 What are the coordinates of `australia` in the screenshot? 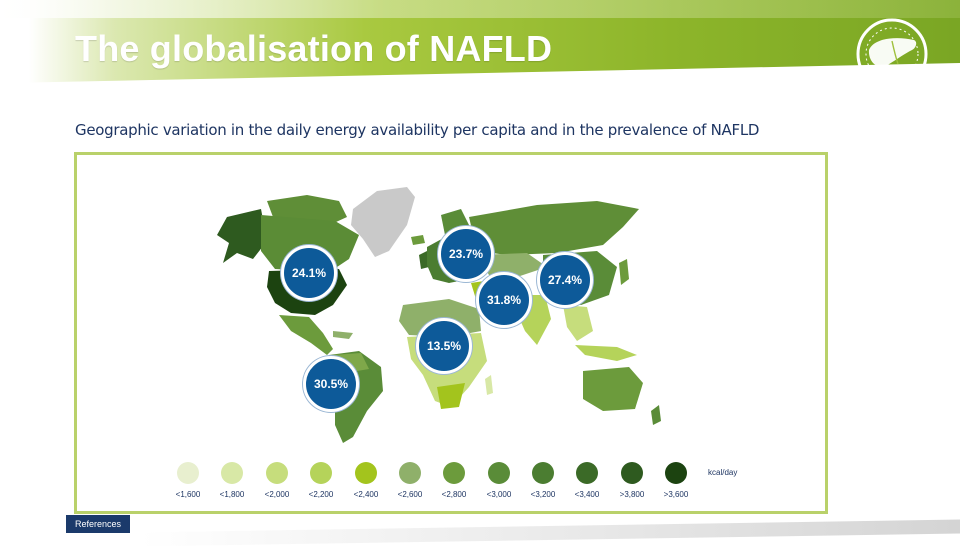 It's located at (613, 389).